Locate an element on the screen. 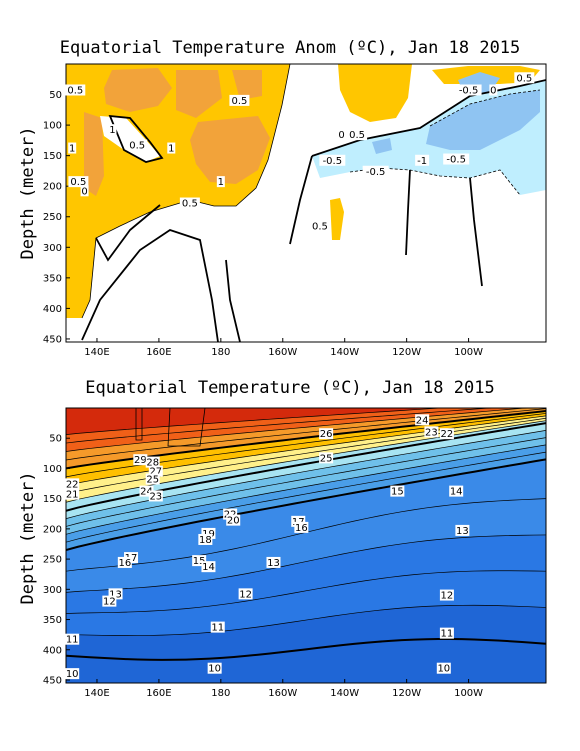 This screenshot has width=580, height=751. svg-text: 0 is located at coordinates (84, 191).